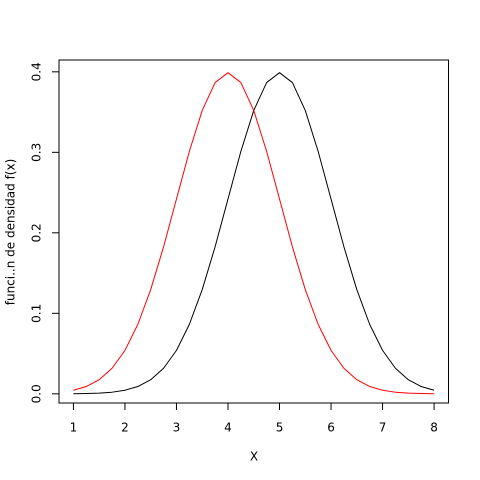 The height and width of the screenshot is (480, 480). Describe the element at coordinates (37, 313) in the screenshot. I see `y-tick-label: 0.1` at that location.